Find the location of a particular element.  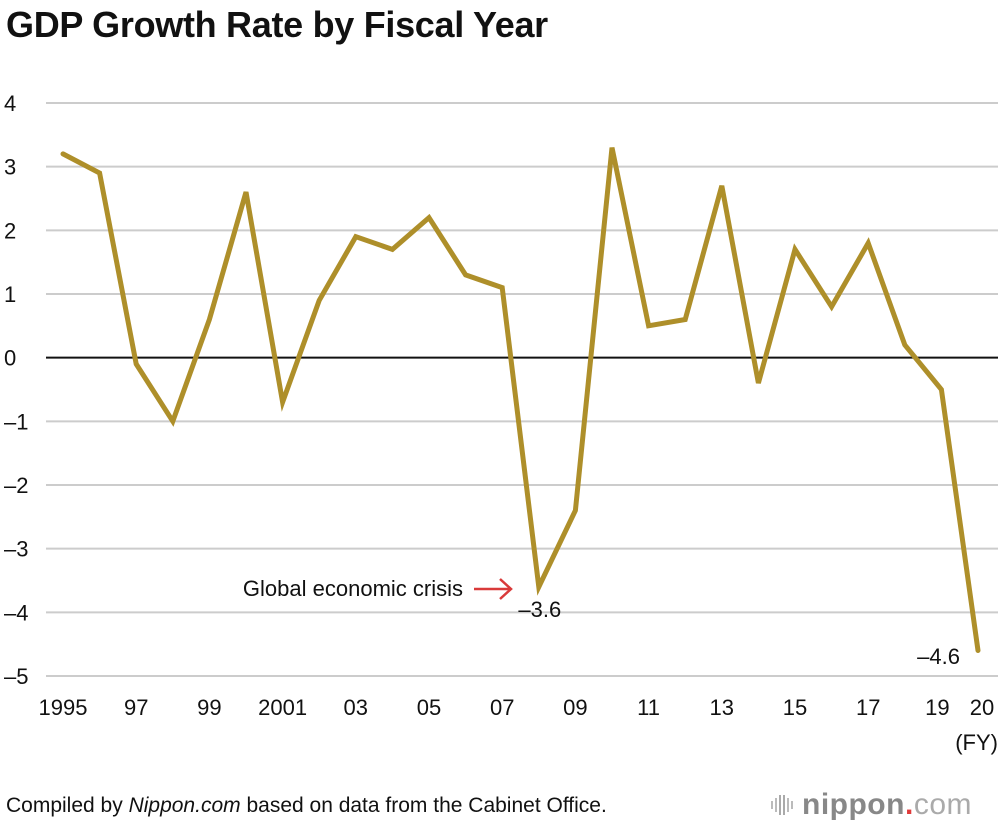

y-tick-label: –4 is located at coordinates (16, 612).